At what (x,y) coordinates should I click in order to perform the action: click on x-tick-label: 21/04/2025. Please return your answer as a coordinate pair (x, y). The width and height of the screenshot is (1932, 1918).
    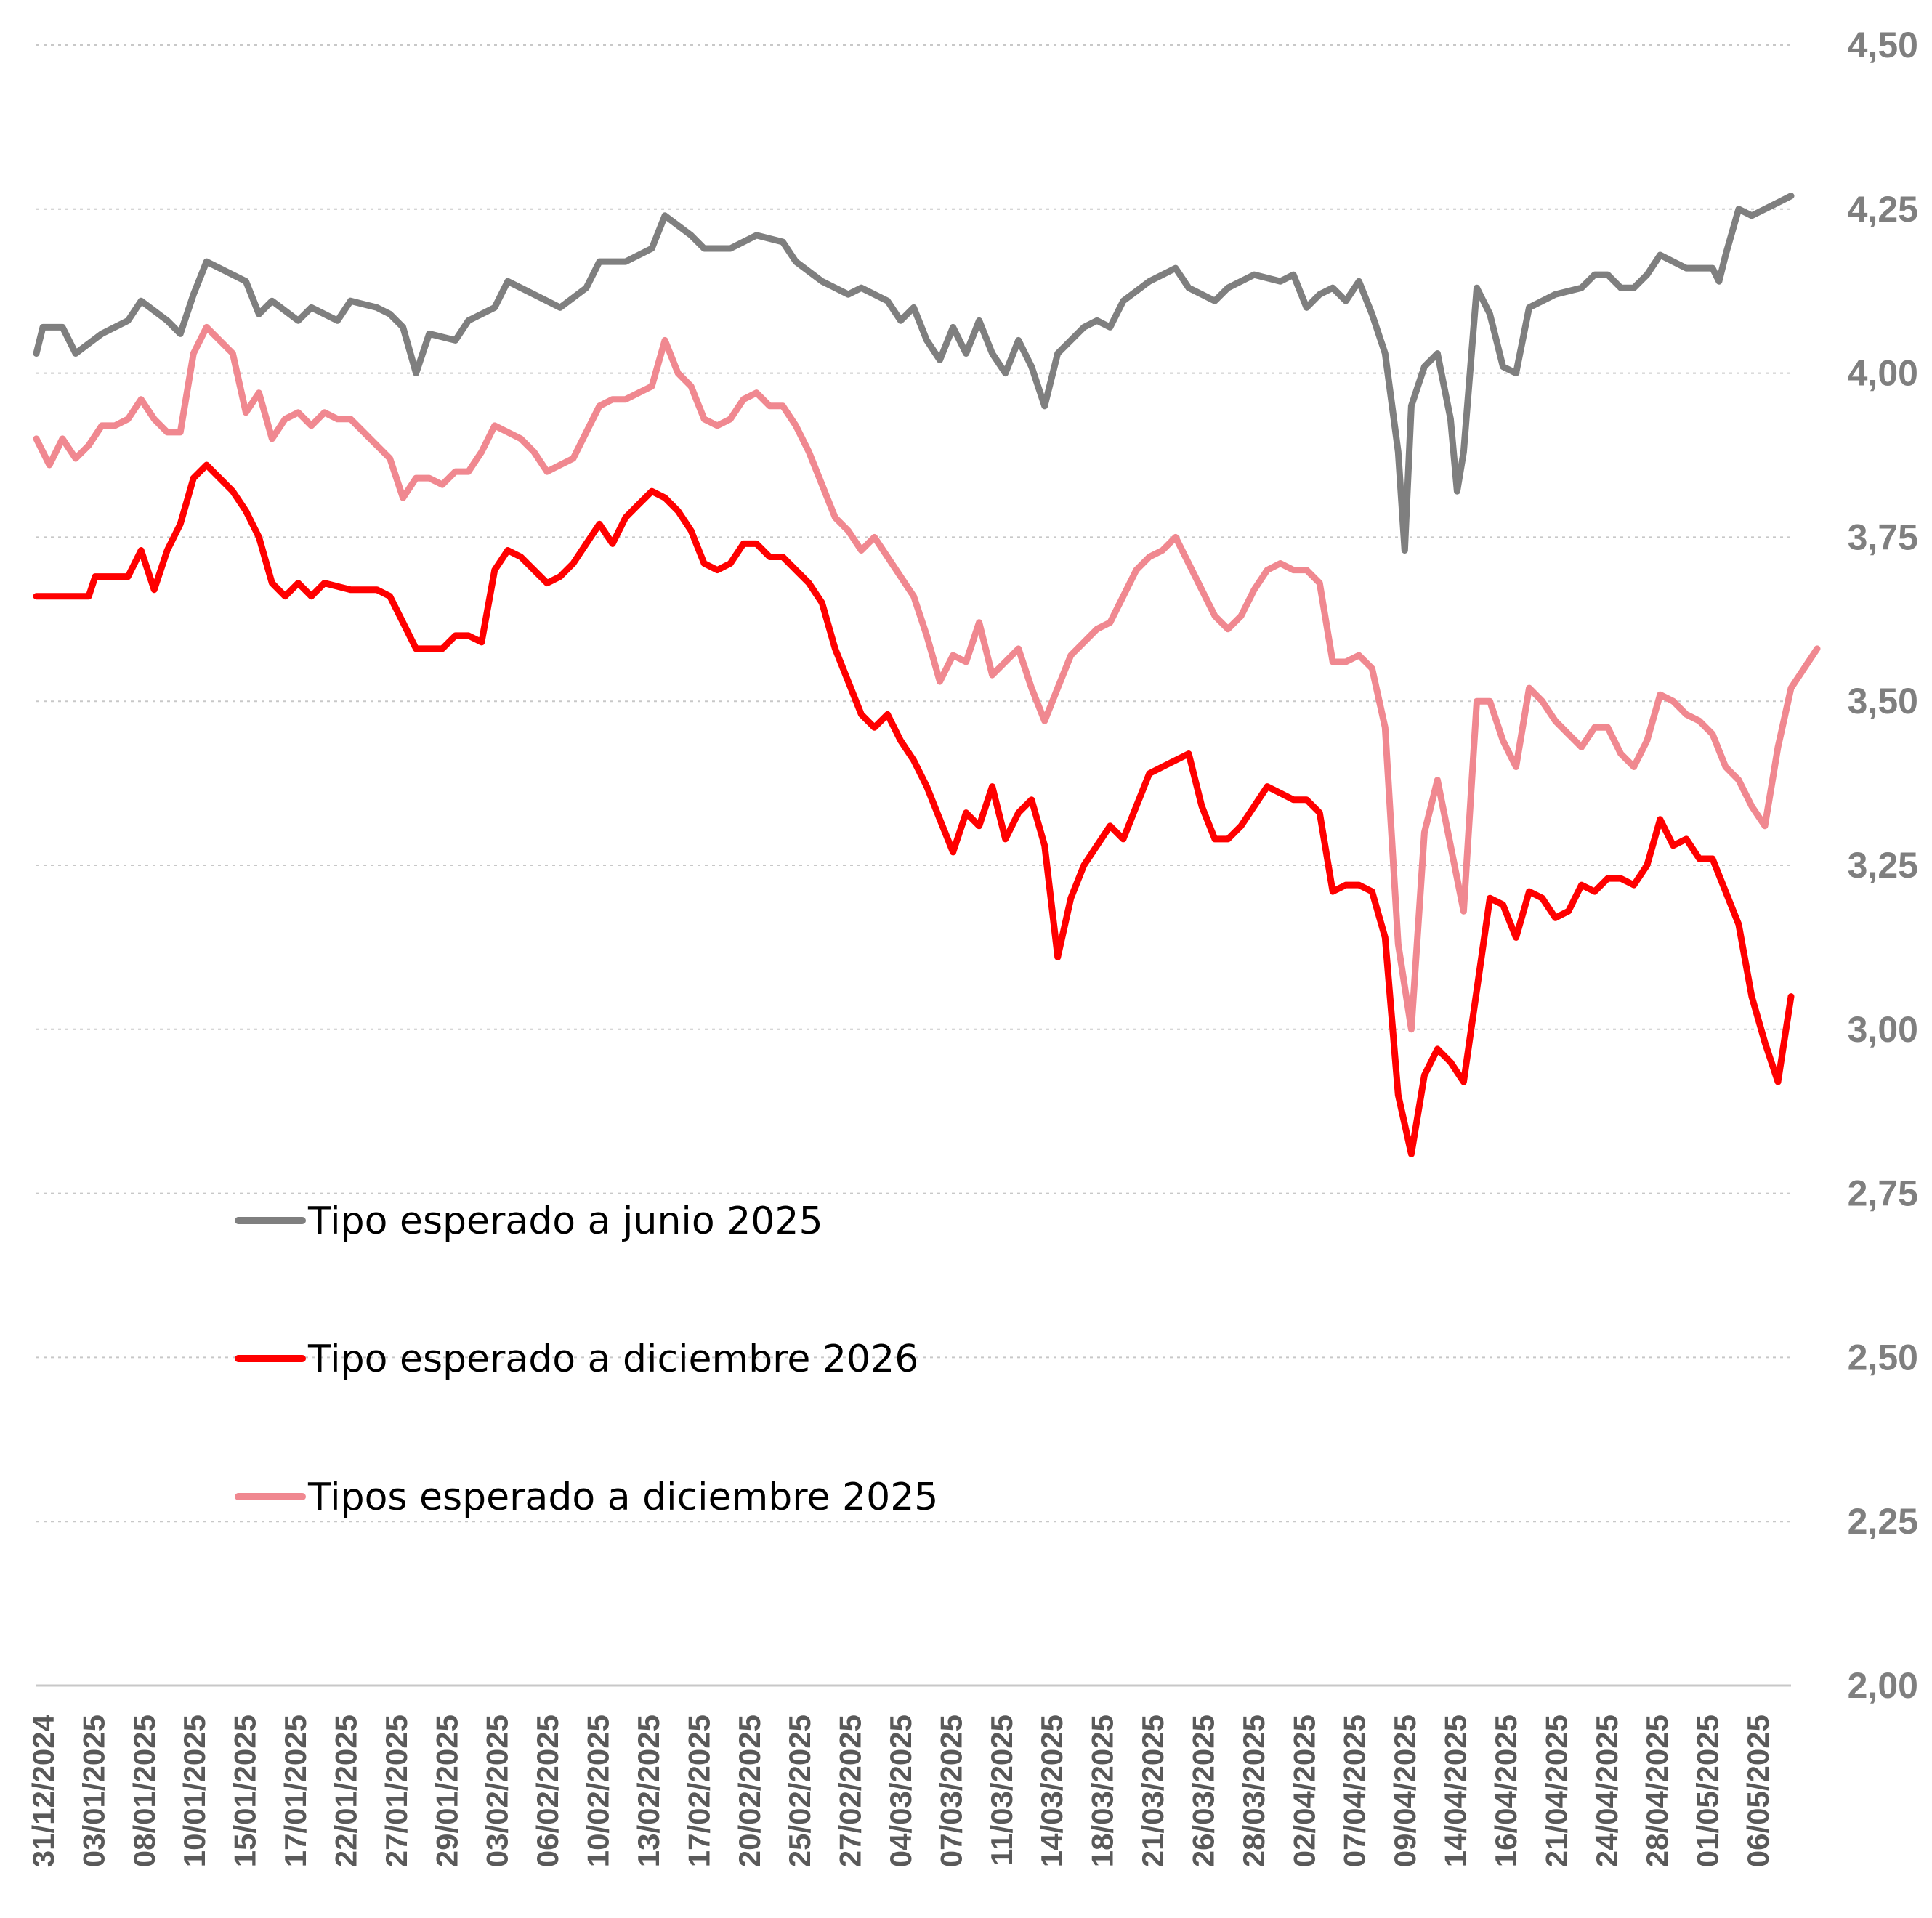
    Looking at the image, I should click on (1556, 1791).